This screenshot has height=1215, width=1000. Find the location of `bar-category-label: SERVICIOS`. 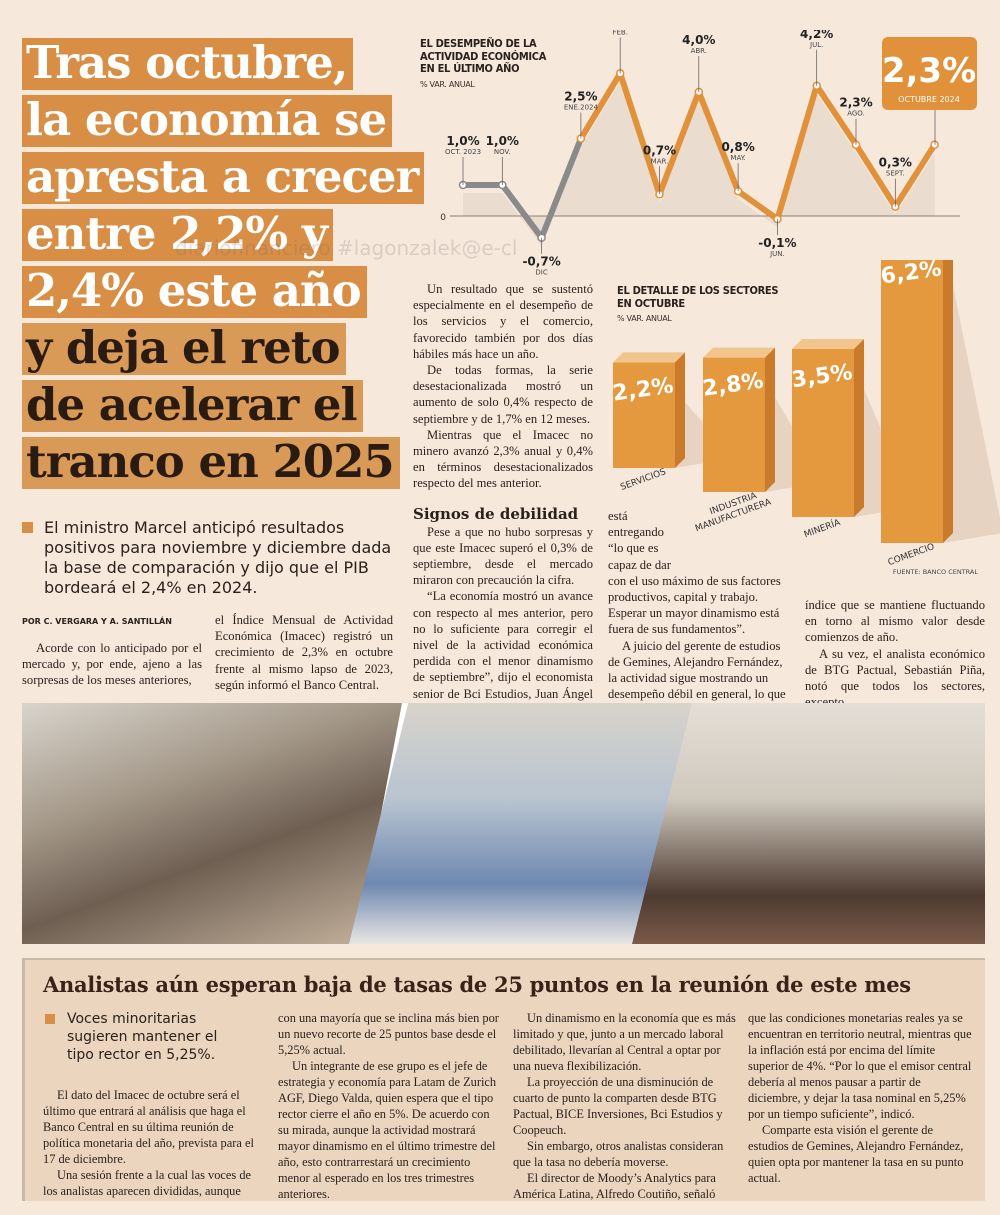

bar-category-label: SERVICIOS is located at coordinates (643, 480).